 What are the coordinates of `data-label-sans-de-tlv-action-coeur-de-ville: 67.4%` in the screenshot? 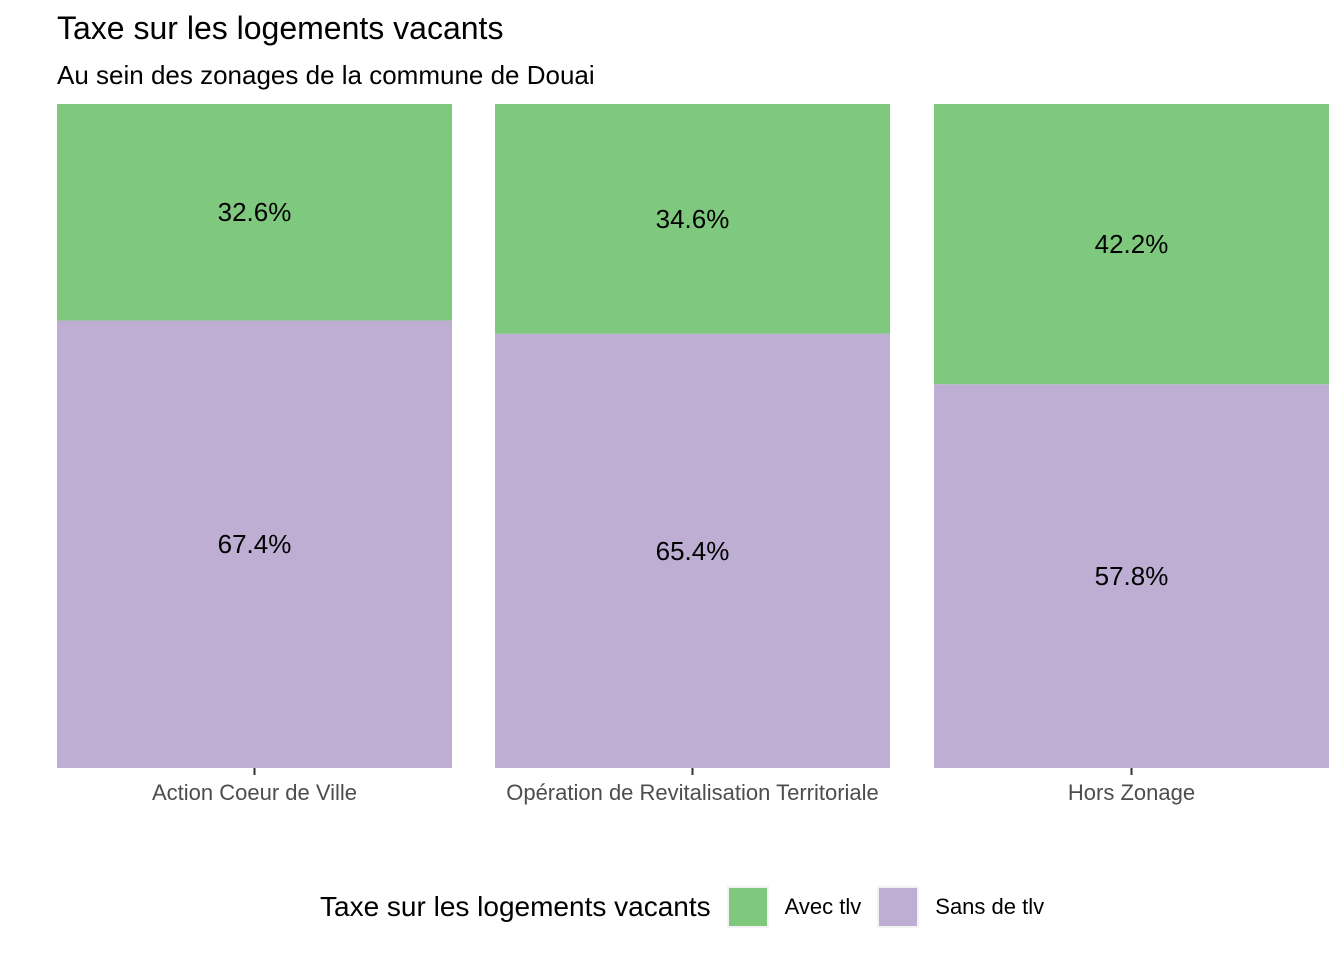 It's located at (255, 544).